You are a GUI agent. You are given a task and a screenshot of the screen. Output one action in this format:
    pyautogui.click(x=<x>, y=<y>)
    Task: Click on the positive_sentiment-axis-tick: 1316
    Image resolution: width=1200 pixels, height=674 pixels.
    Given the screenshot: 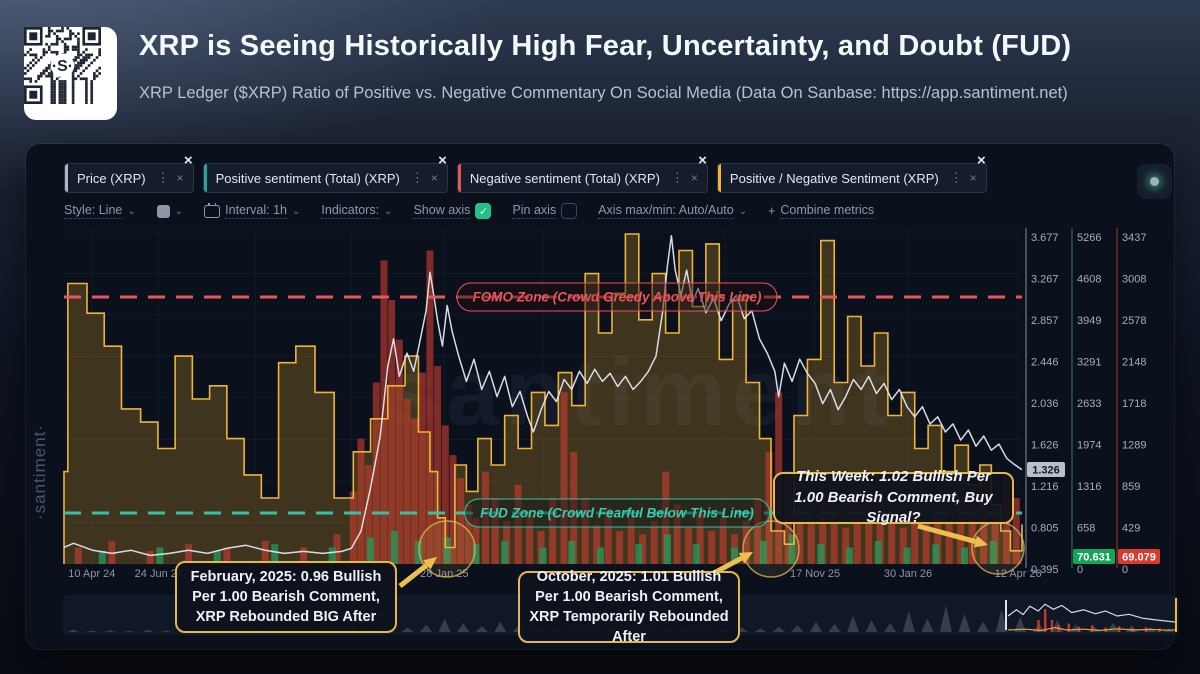 What is the action you would take?
    pyautogui.click(x=1089, y=487)
    